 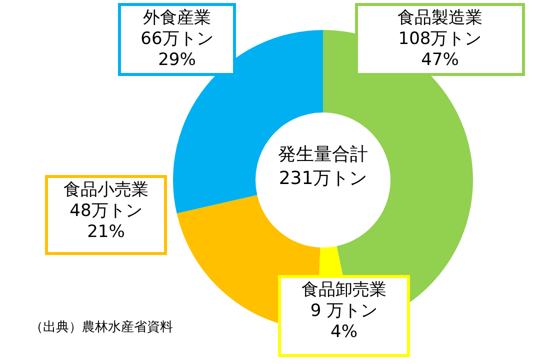 What do you see at coordinates (106, 190) in the screenshot?
I see `slice-label: 食品小売業` at bounding box center [106, 190].